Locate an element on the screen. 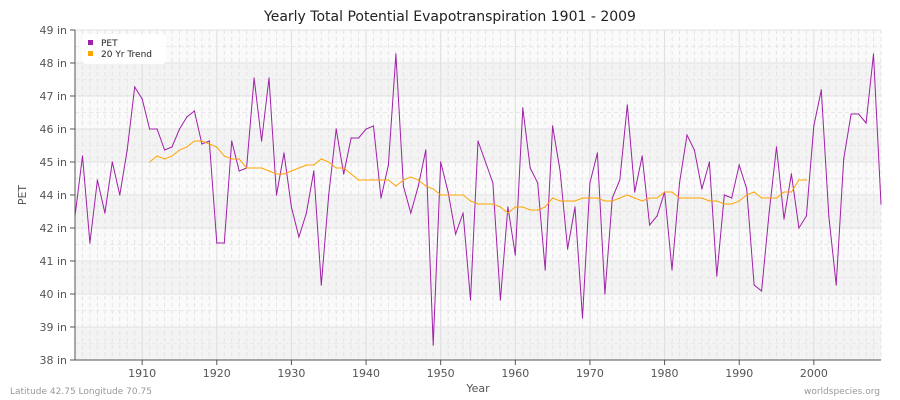 Image resolution: width=900 pixels, height=400 pixels. x-tick-label: 1920 is located at coordinates (217, 373).